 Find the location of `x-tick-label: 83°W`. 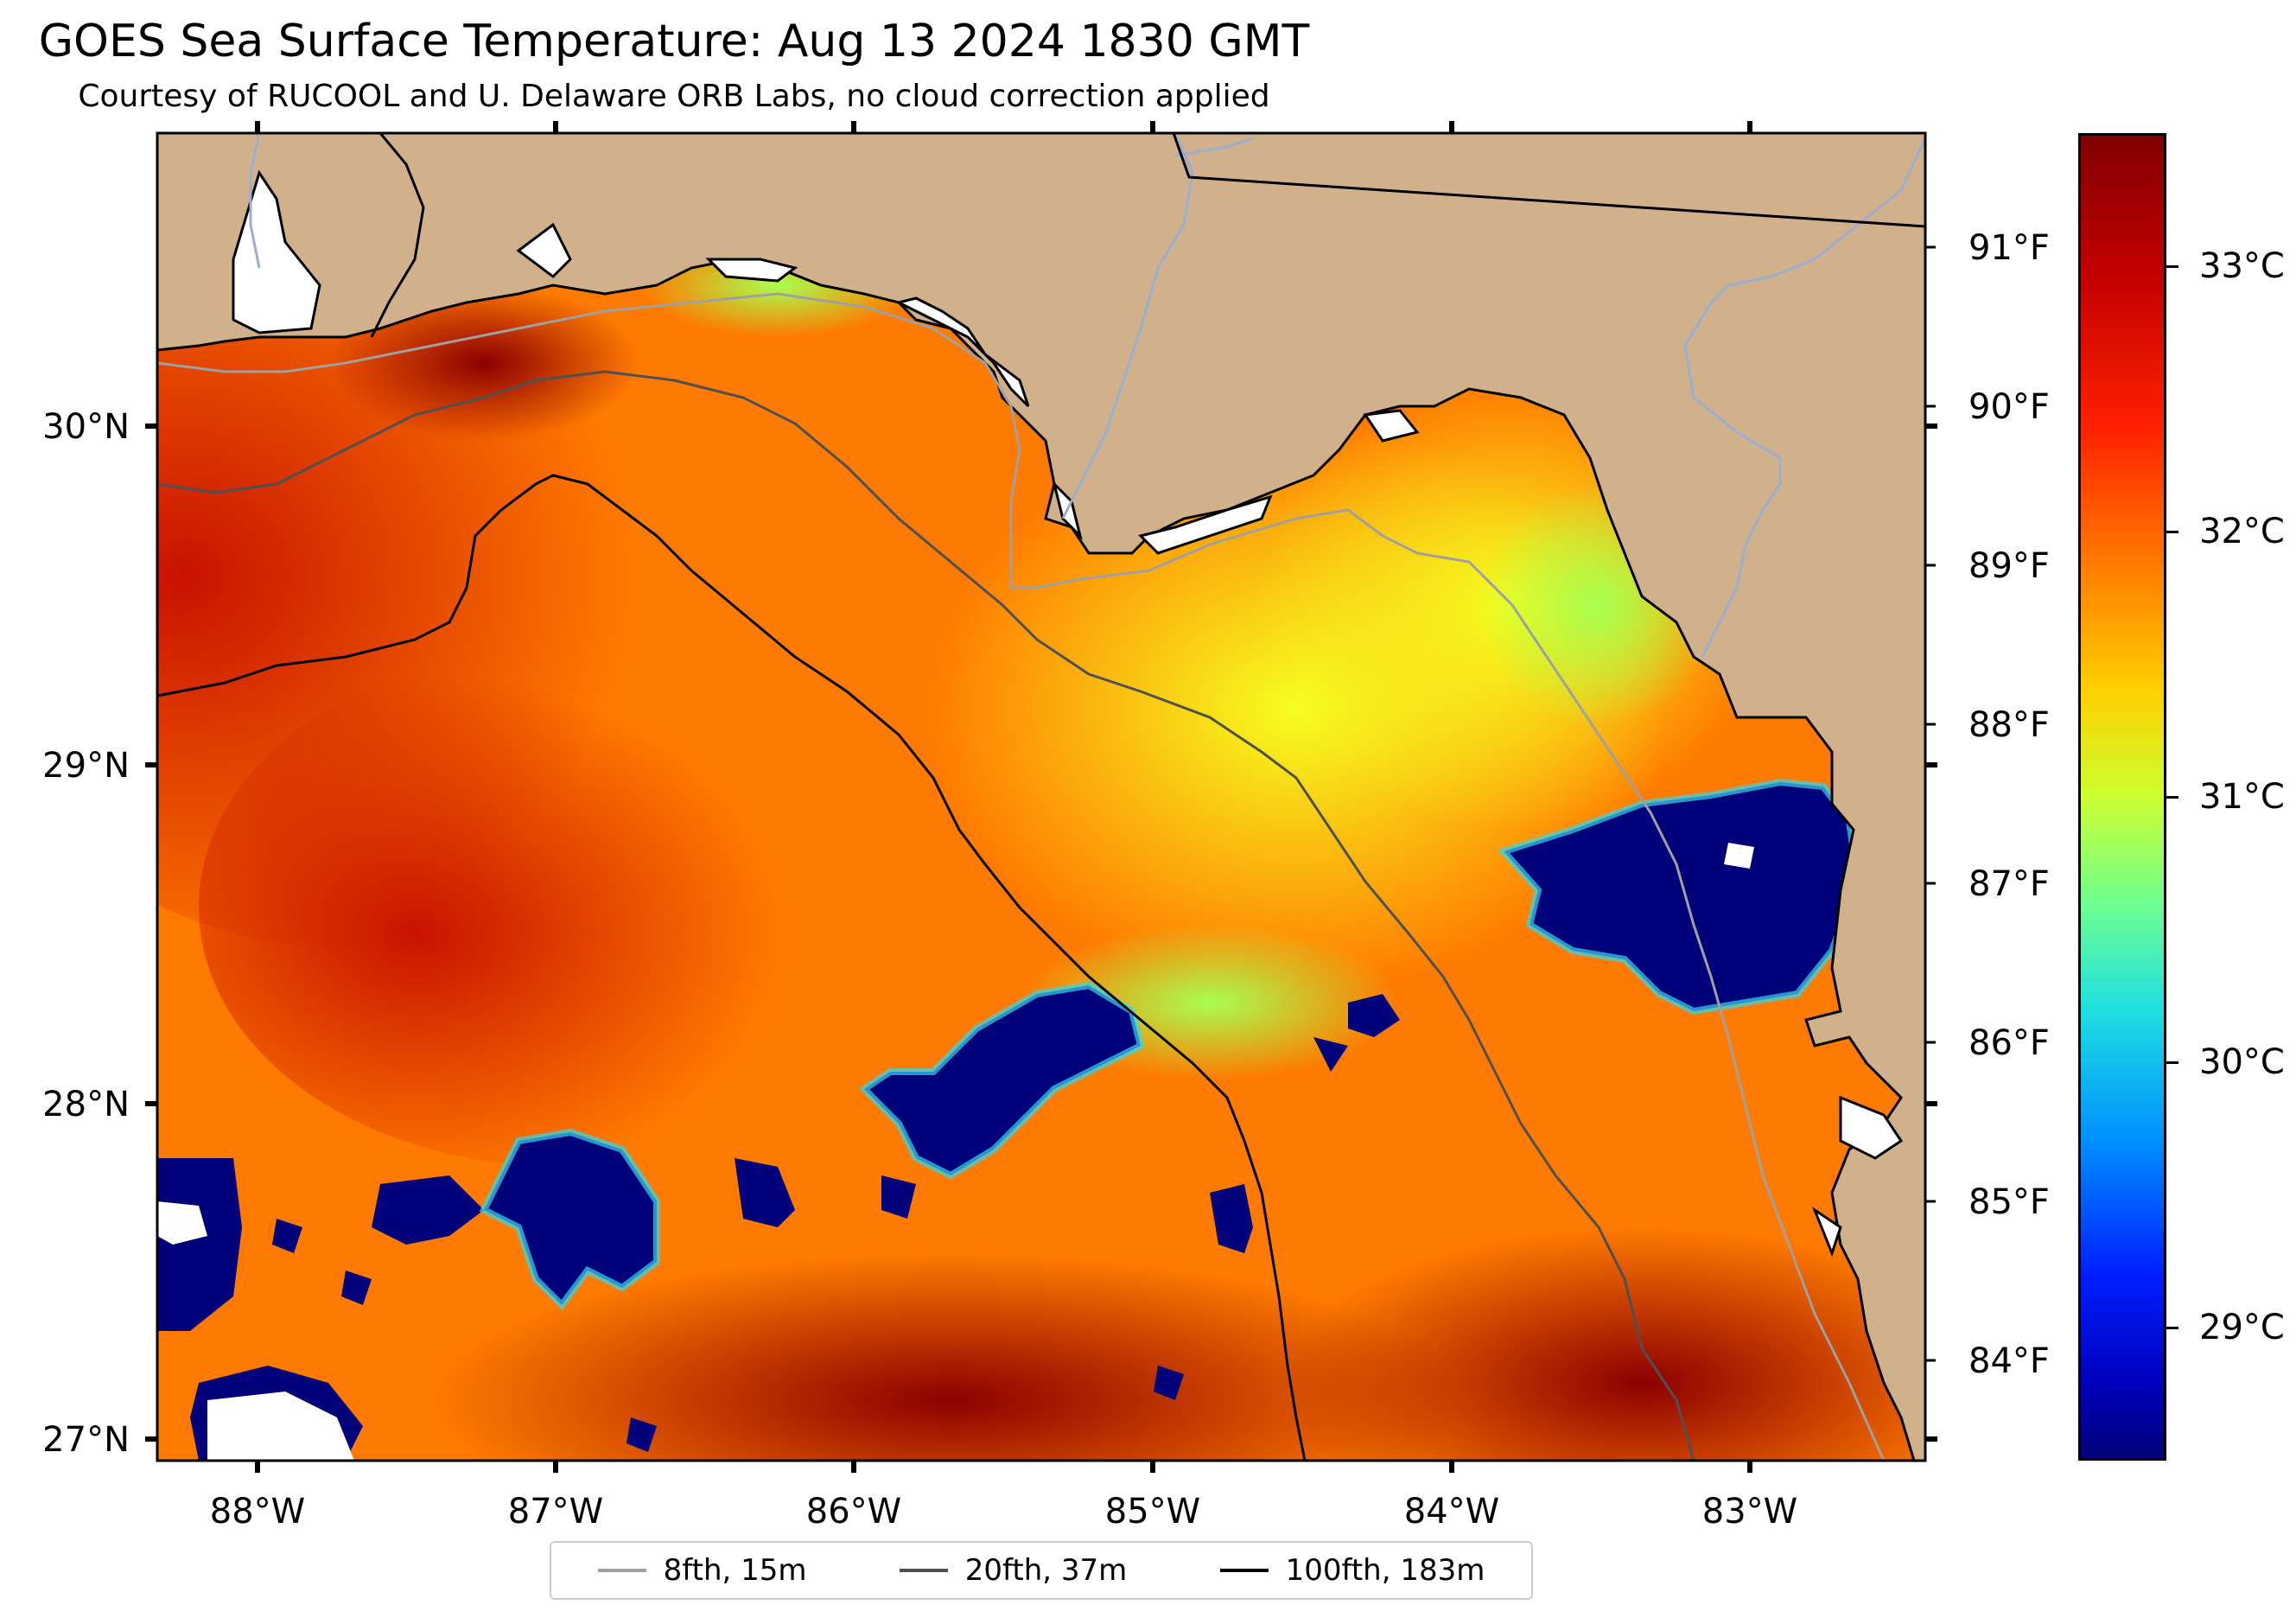

x-tick-label: 83°W is located at coordinates (1749, 1512).